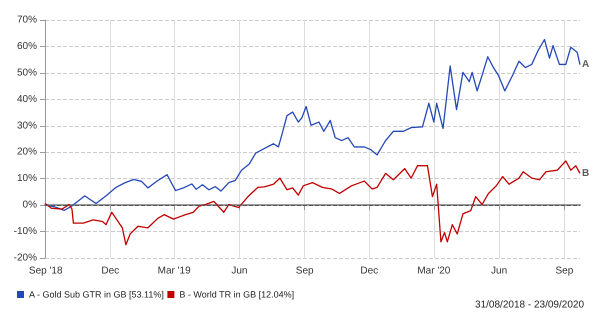 This screenshot has width=602, height=321. Describe the element at coordinates (236, 295) in the screenshot. I see `legend-label: B - World TR in GB [12.04%]` at that location.